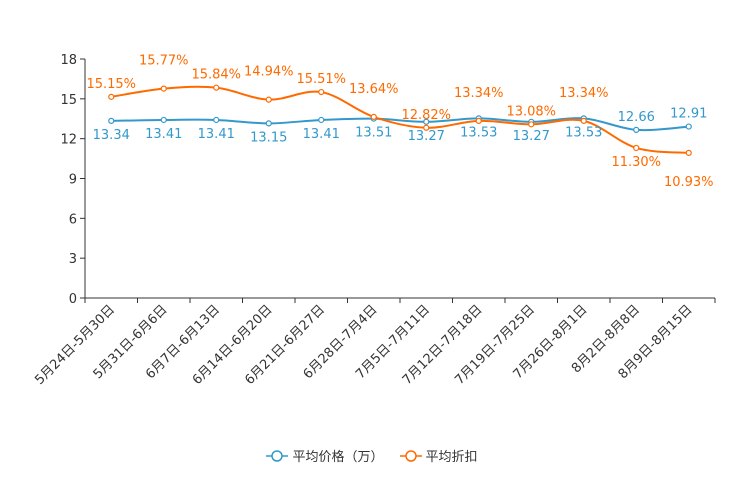 The image size is (744, 496). I want to click on y-tick-label: 3, so click(73, 259).